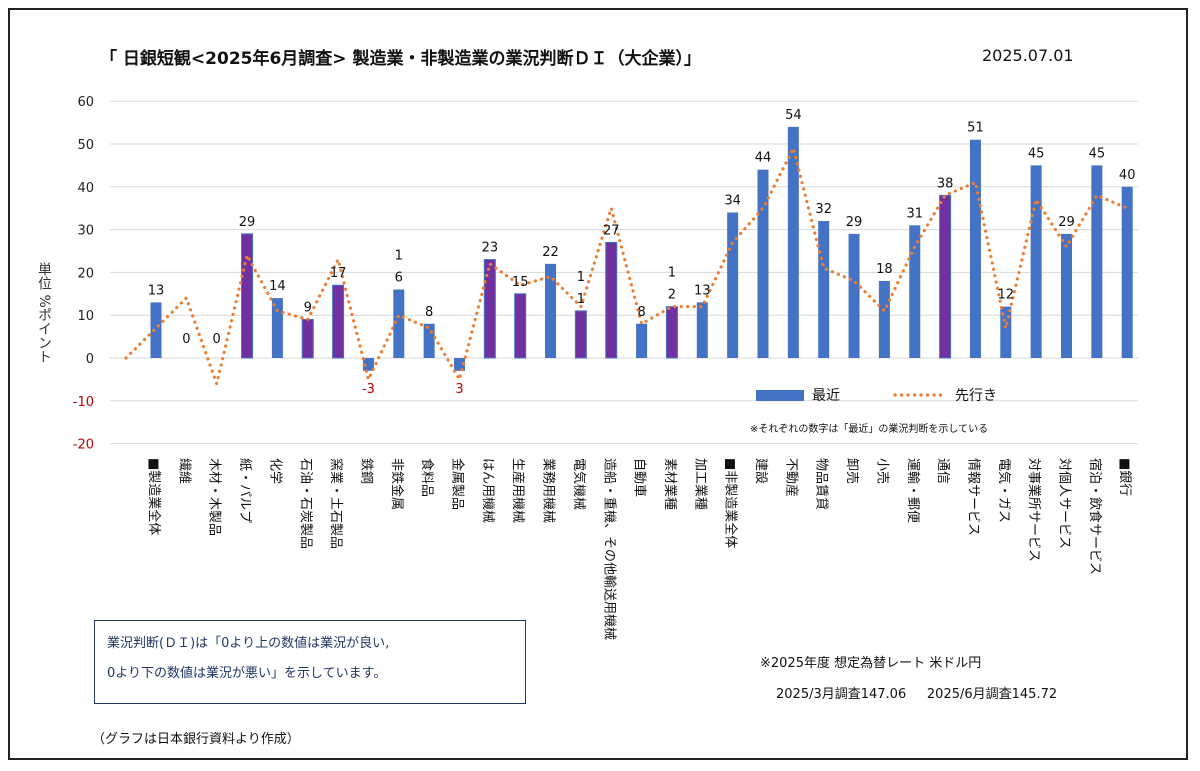 The image size is (1200, 771). What do you see at coordinates (85, 102) in the screenshot?
I see `y-tick-label: 60` at bounding box center [85, 102].